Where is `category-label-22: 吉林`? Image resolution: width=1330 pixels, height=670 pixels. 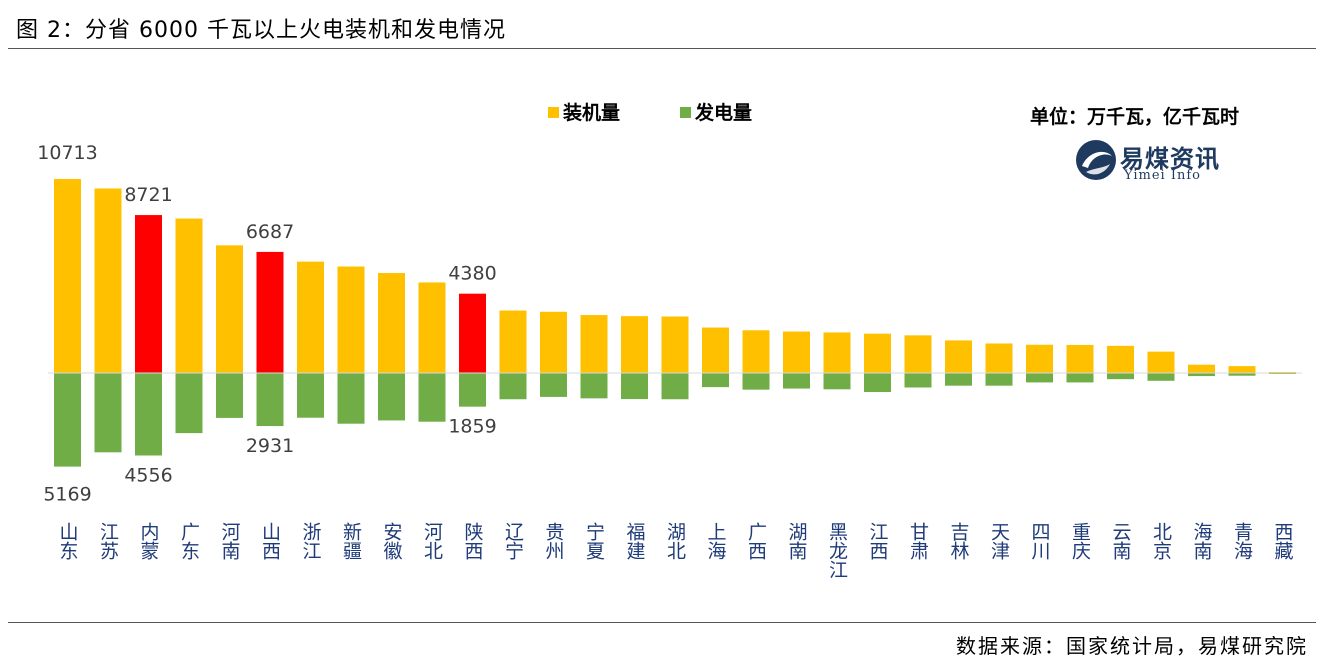 category-label-22: 吉林 is located at coordinates (959, 541).